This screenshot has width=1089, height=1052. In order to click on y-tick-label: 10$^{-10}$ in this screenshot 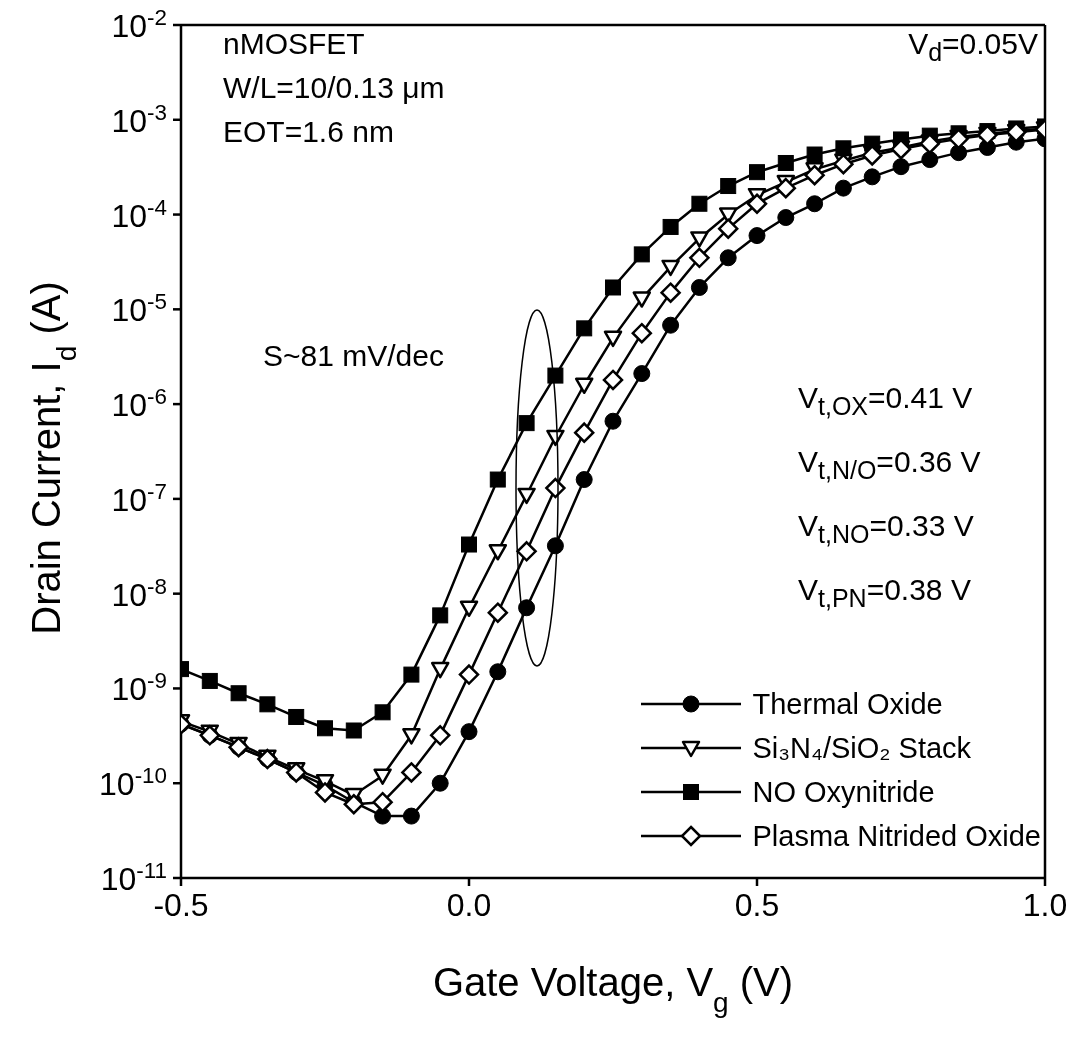, I will do `click(133, 782)`.